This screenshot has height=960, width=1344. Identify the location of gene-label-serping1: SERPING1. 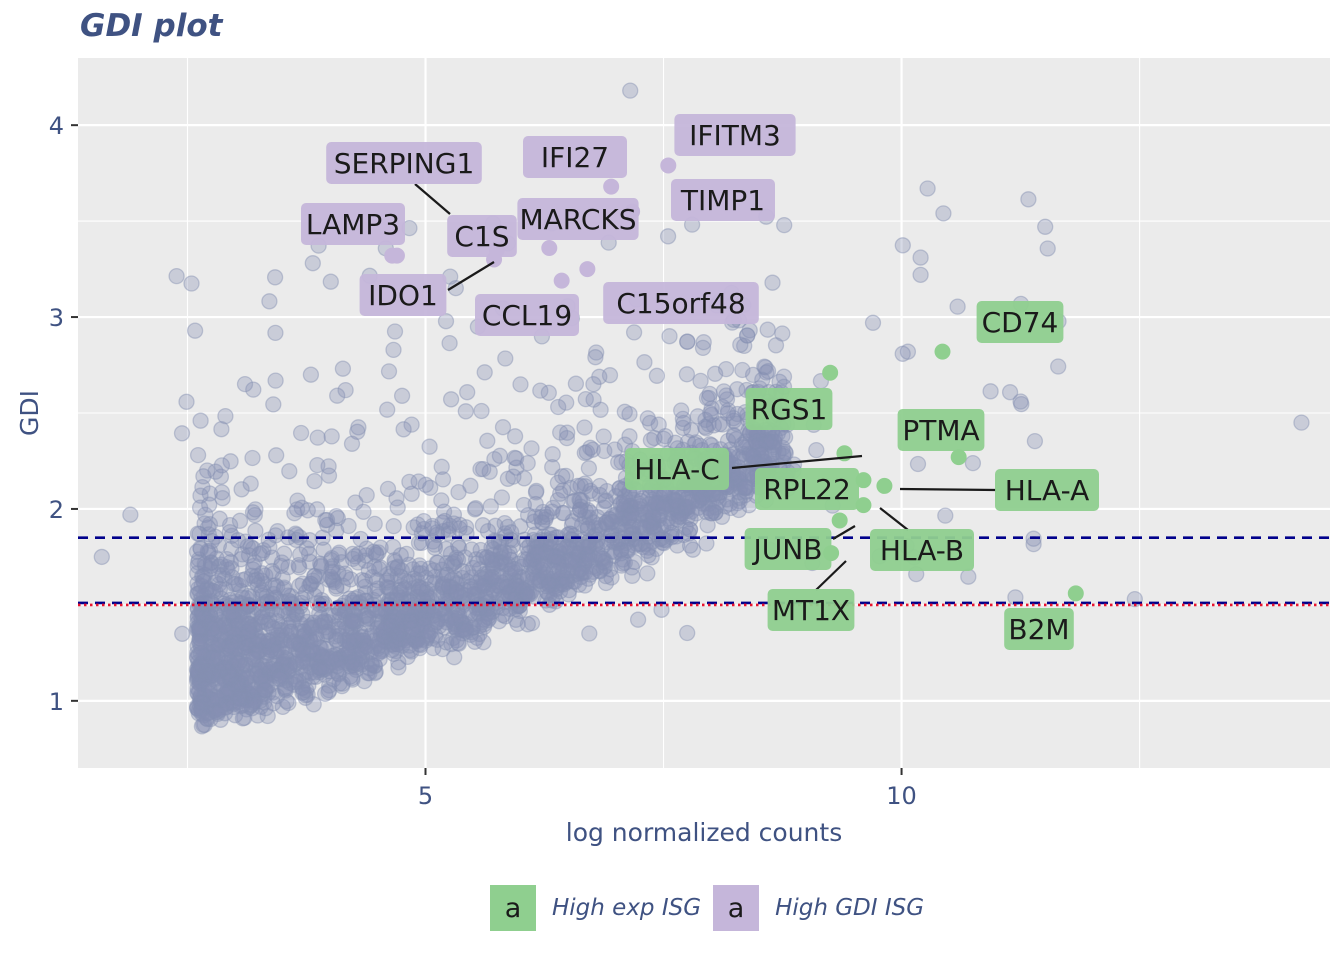
(404, 163).